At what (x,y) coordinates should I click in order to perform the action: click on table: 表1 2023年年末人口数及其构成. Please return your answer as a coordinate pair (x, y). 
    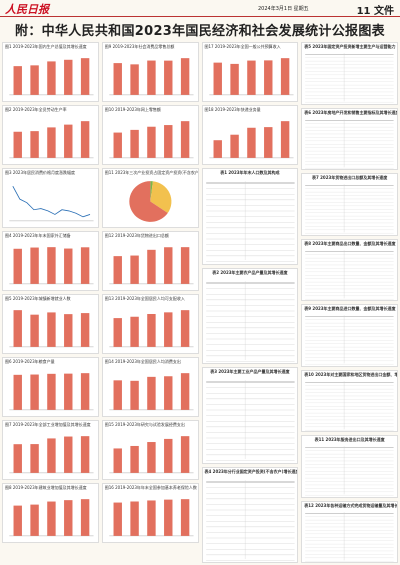
    Looking at the image, I should click on (250, 216).